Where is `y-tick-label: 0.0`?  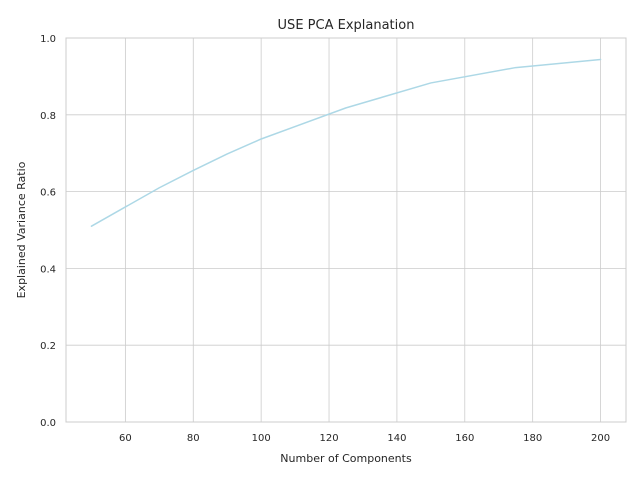
y-tick-label: 0.0 is located at coordinates (48, 423).